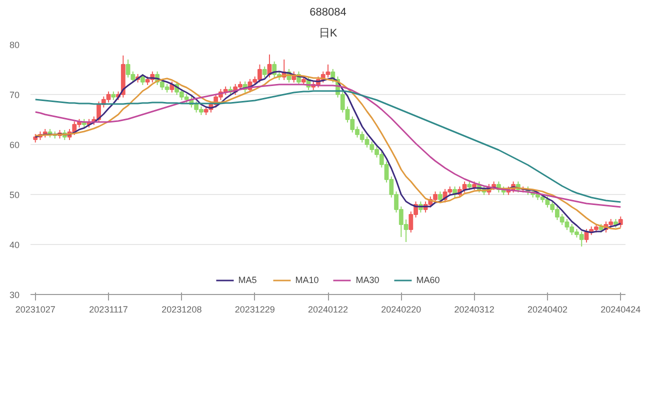 This screenshot has height=400, width=657. I want to click on x-tick-label: 20240424, so click(620, 309).